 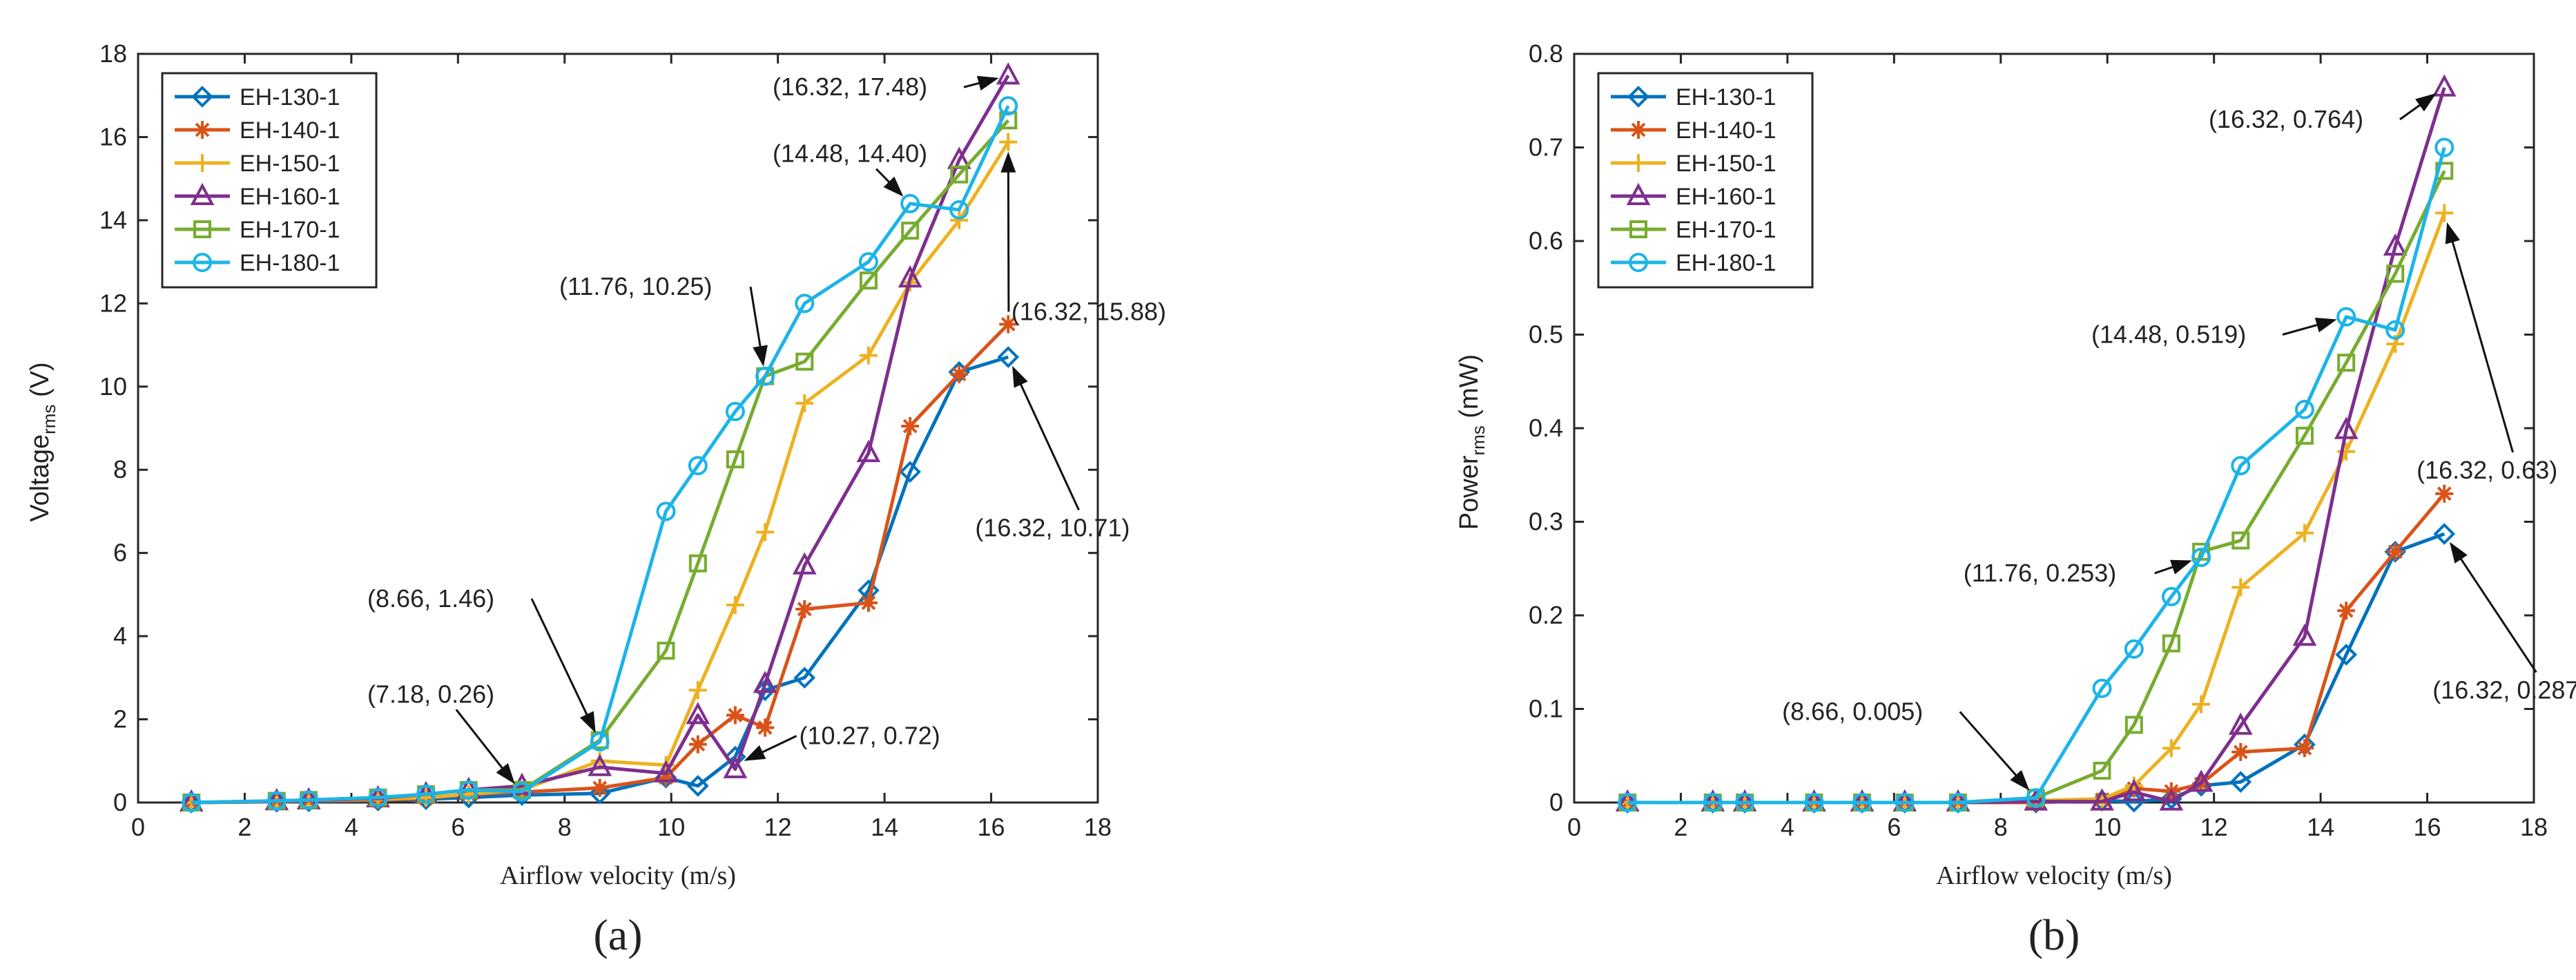 I want to click on y-tick-label: 6, so click(x=120, y=553).